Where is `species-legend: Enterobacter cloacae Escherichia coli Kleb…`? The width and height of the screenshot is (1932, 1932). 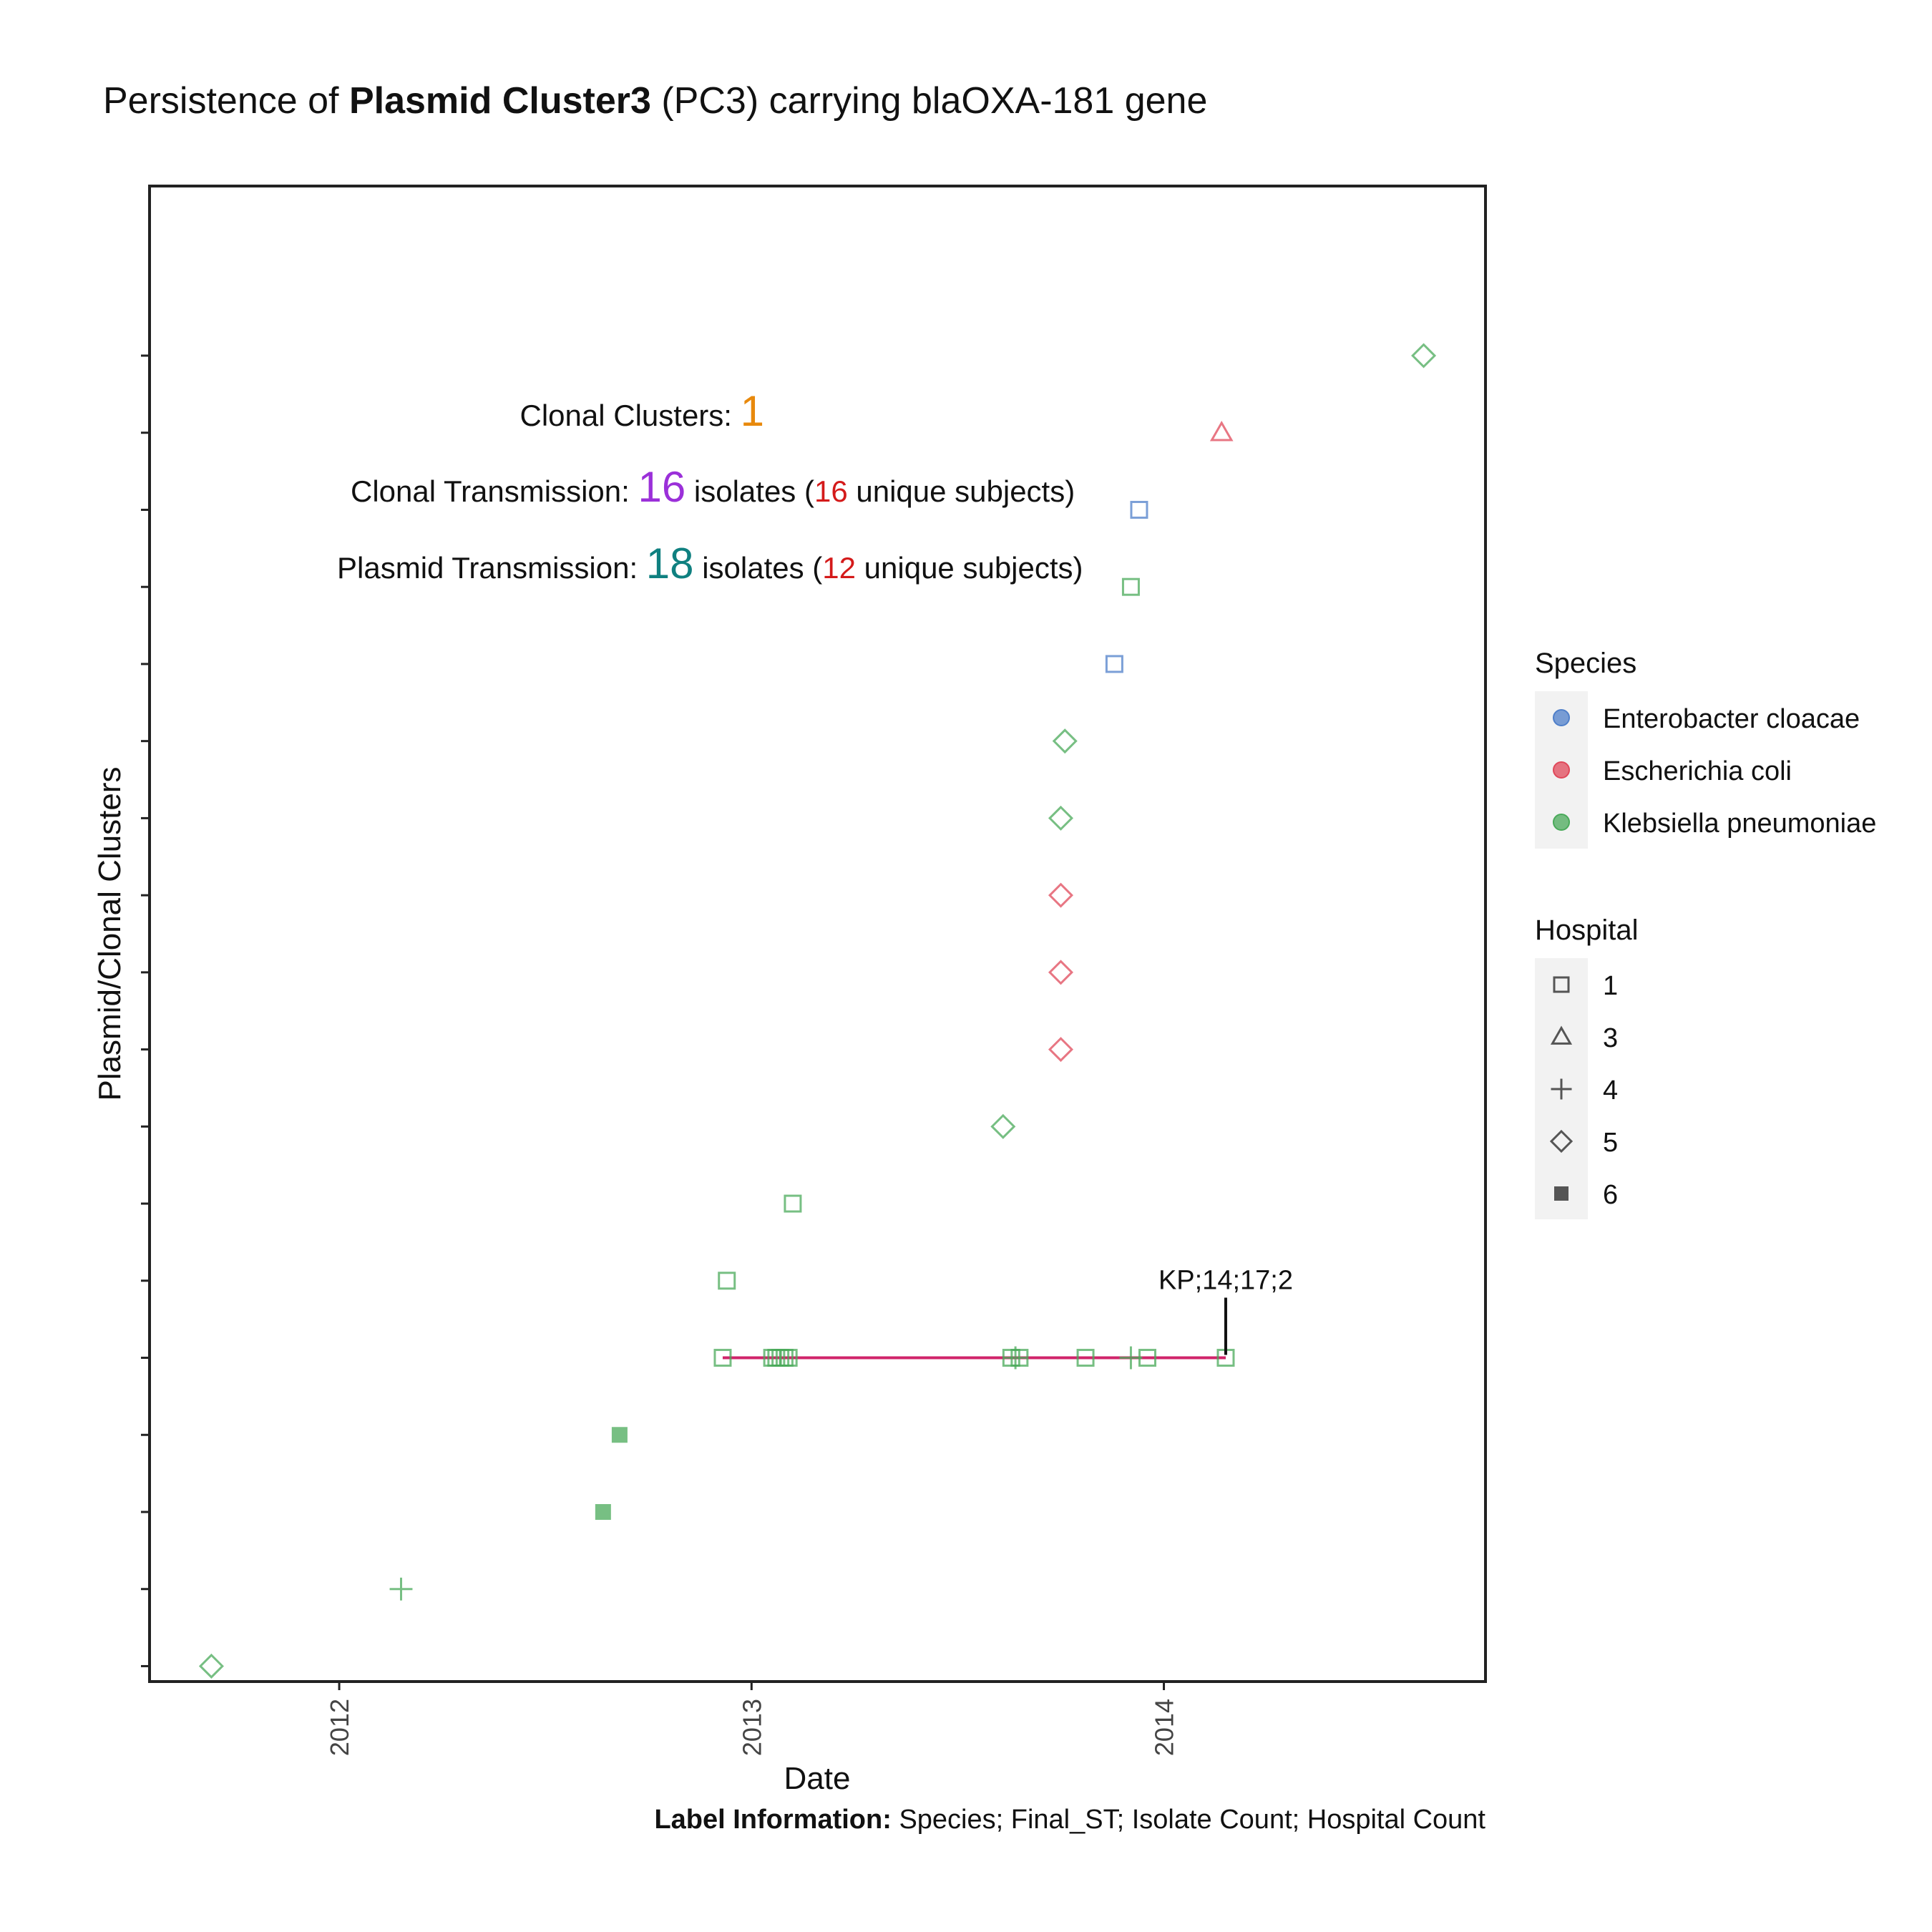 species-legend: Enterobacter cloacae Escherichia coli Kleb… is located at coordinates (1714, 771).